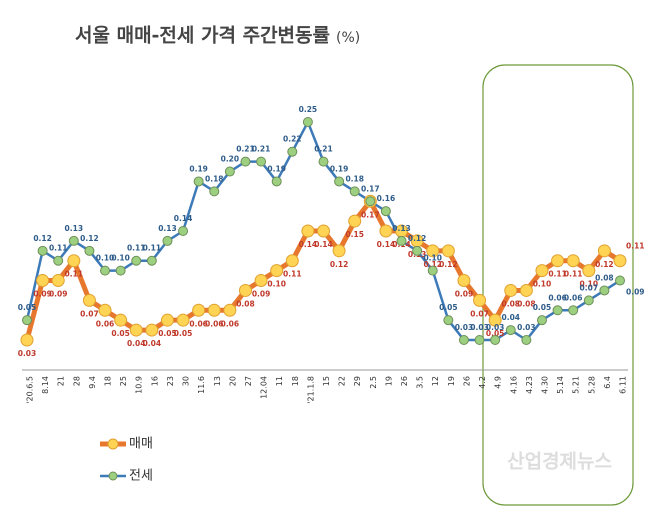  What do you see at coordinates (357, 381) in the screenshot?
I see `x-tick-label: 29` at bounding box center [357, 381].